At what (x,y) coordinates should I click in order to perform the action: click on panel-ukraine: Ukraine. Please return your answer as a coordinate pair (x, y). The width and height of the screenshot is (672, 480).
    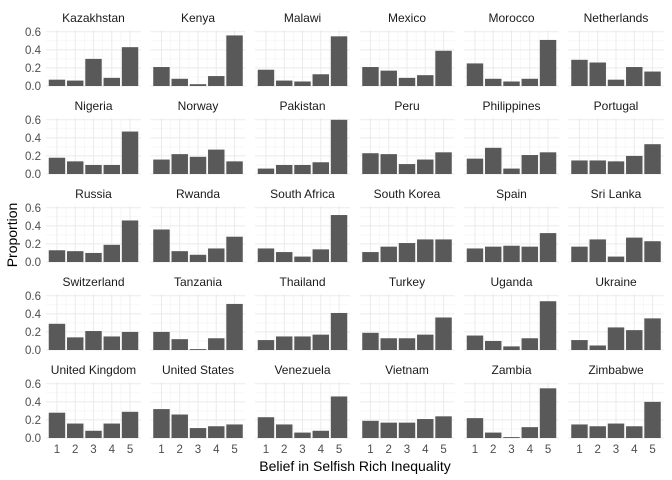
    Looking at the image, I should click on (616, 313).